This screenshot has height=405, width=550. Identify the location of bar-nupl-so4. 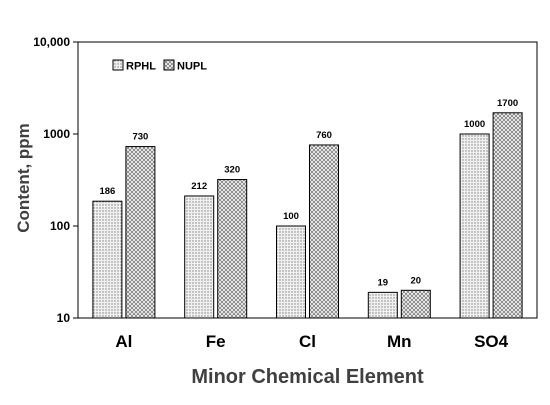
(507, 215).